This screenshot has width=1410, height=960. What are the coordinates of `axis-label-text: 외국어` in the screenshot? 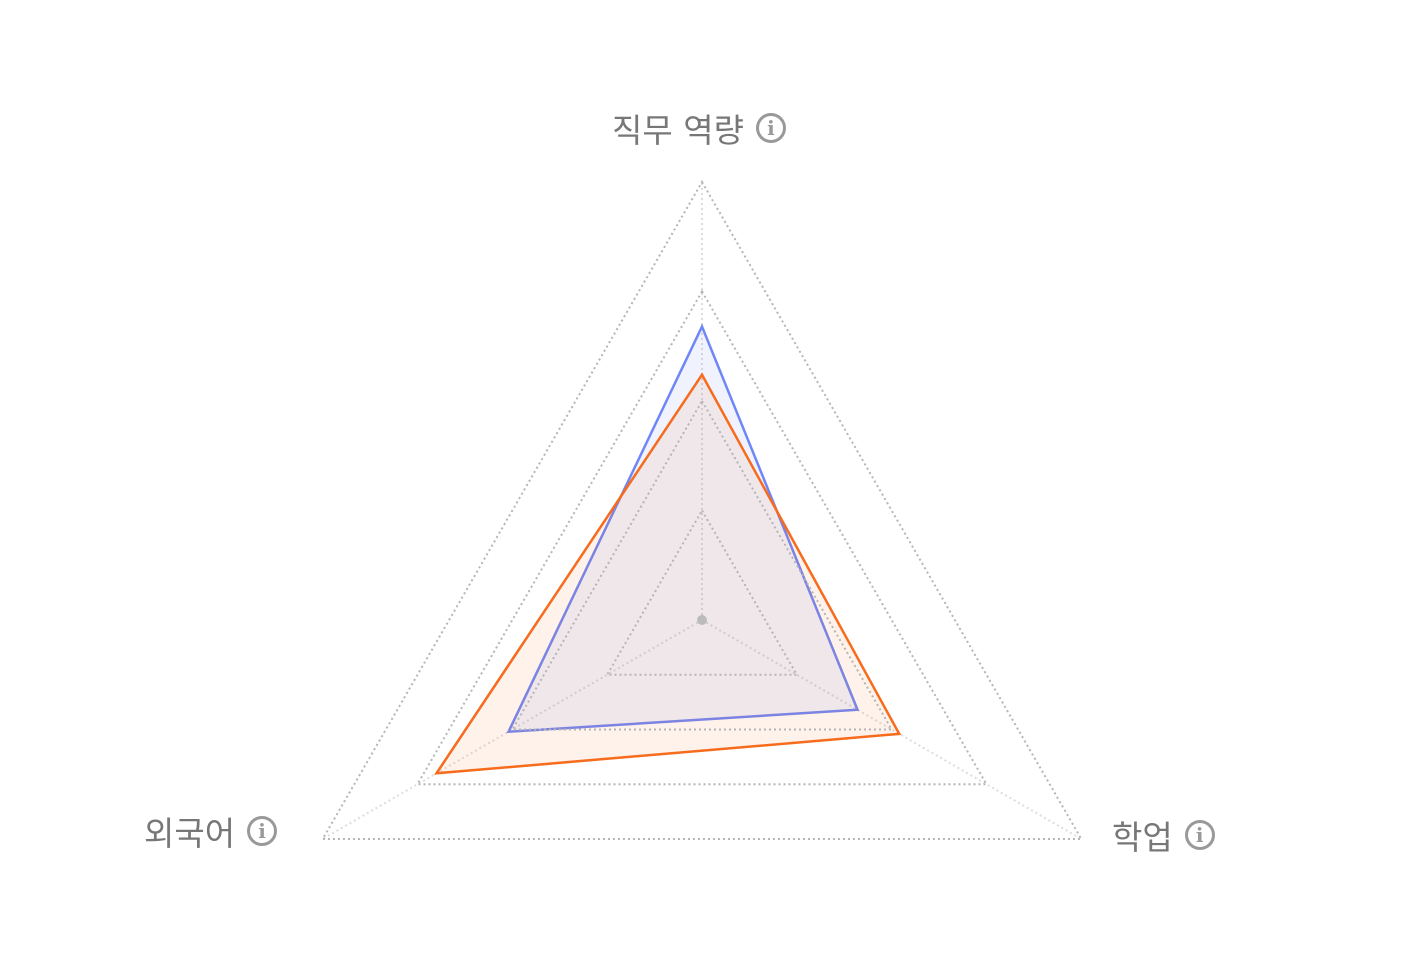 It's located at (190, 833).